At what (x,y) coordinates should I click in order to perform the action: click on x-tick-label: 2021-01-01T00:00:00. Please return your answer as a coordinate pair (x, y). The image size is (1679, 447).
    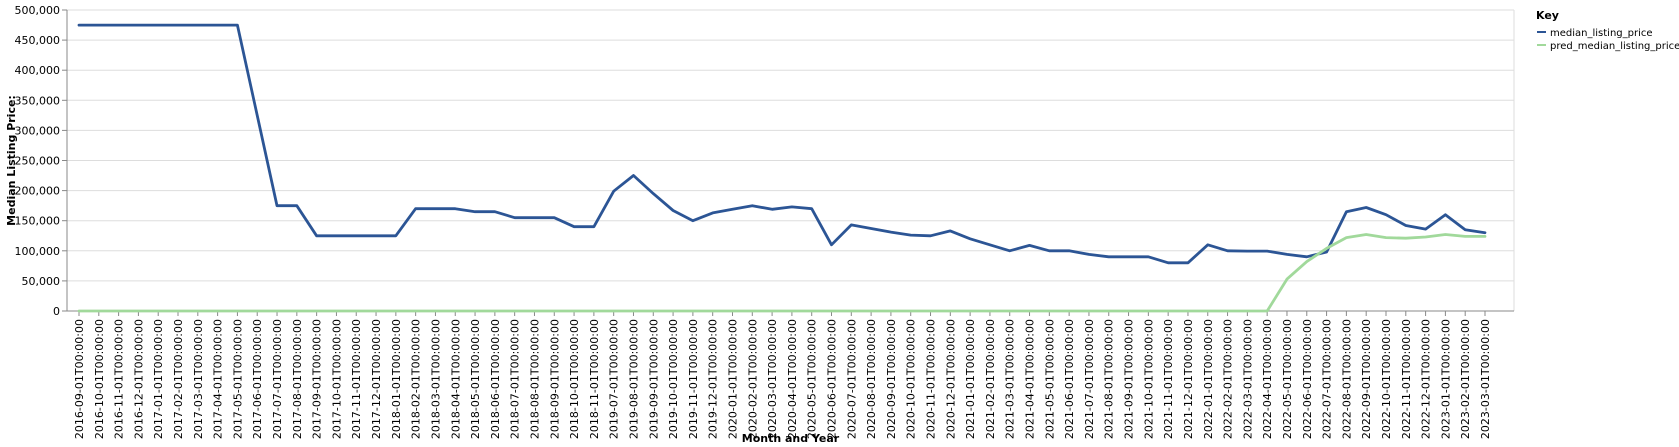
    Looking at the image, I should click on (970, 379).